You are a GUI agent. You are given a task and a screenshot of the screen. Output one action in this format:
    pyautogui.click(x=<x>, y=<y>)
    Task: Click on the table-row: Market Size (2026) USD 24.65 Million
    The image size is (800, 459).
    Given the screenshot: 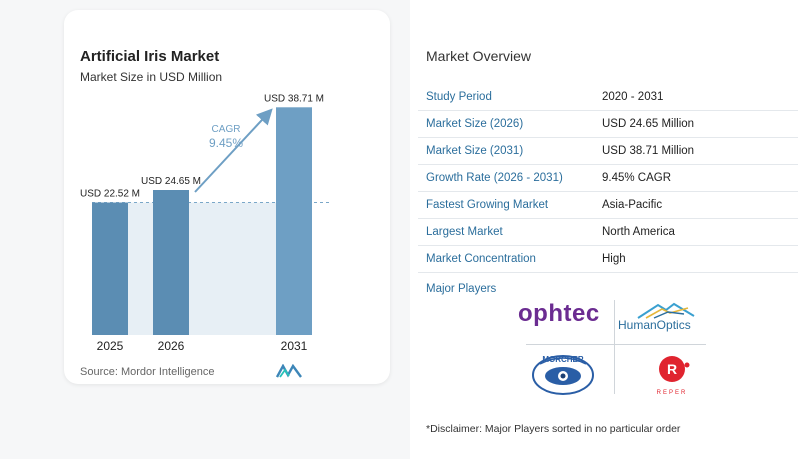 What is the action you would take?
    pyautogui.click(x=608, y=124)
    